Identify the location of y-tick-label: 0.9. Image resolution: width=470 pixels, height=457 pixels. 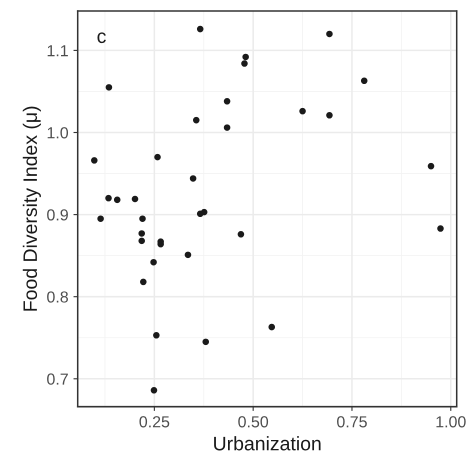
(57, 215).